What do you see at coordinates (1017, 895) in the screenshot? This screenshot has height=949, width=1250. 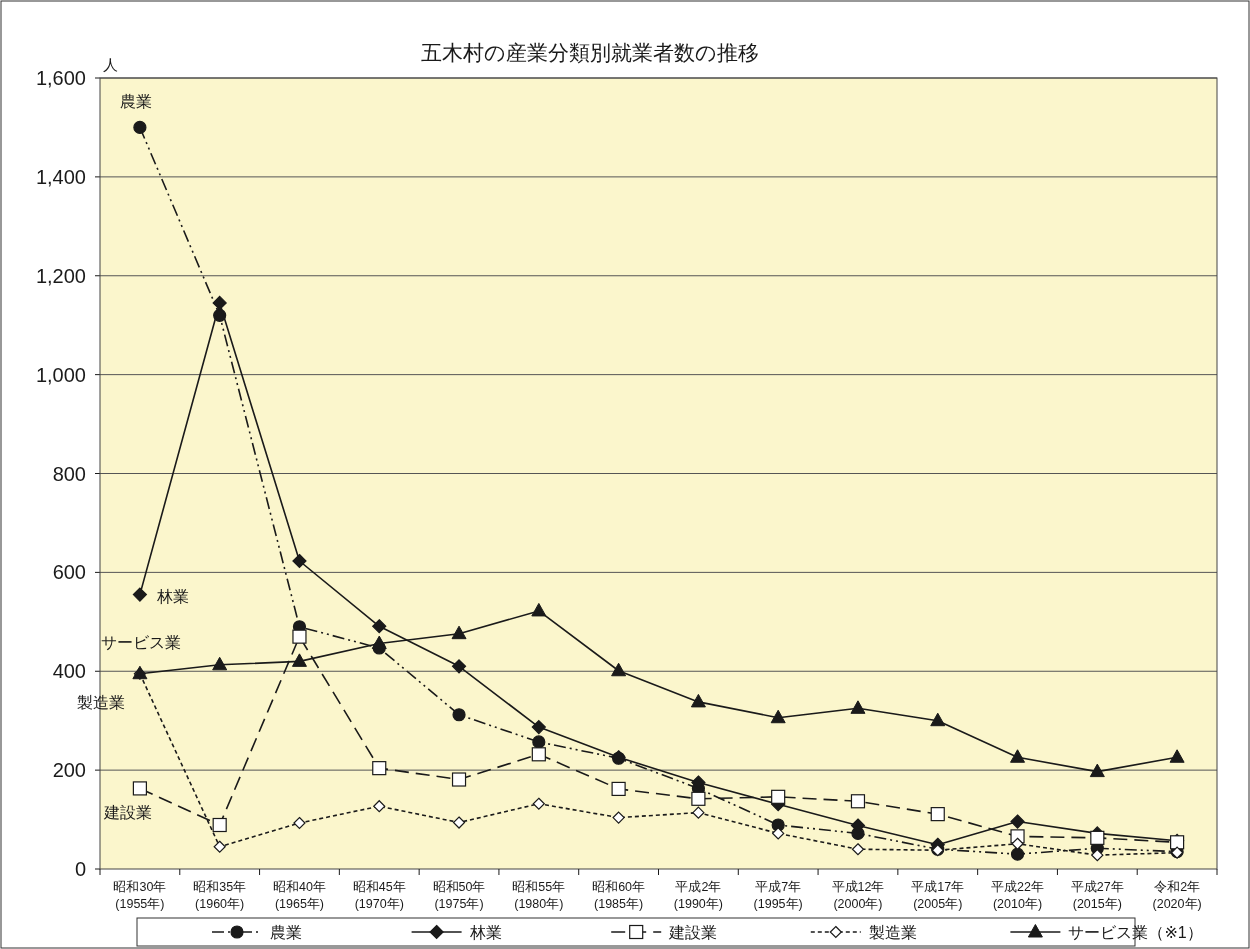 I see `x-tick-label: 平成22年 (2010年)` at bounding box center [1017, 895].